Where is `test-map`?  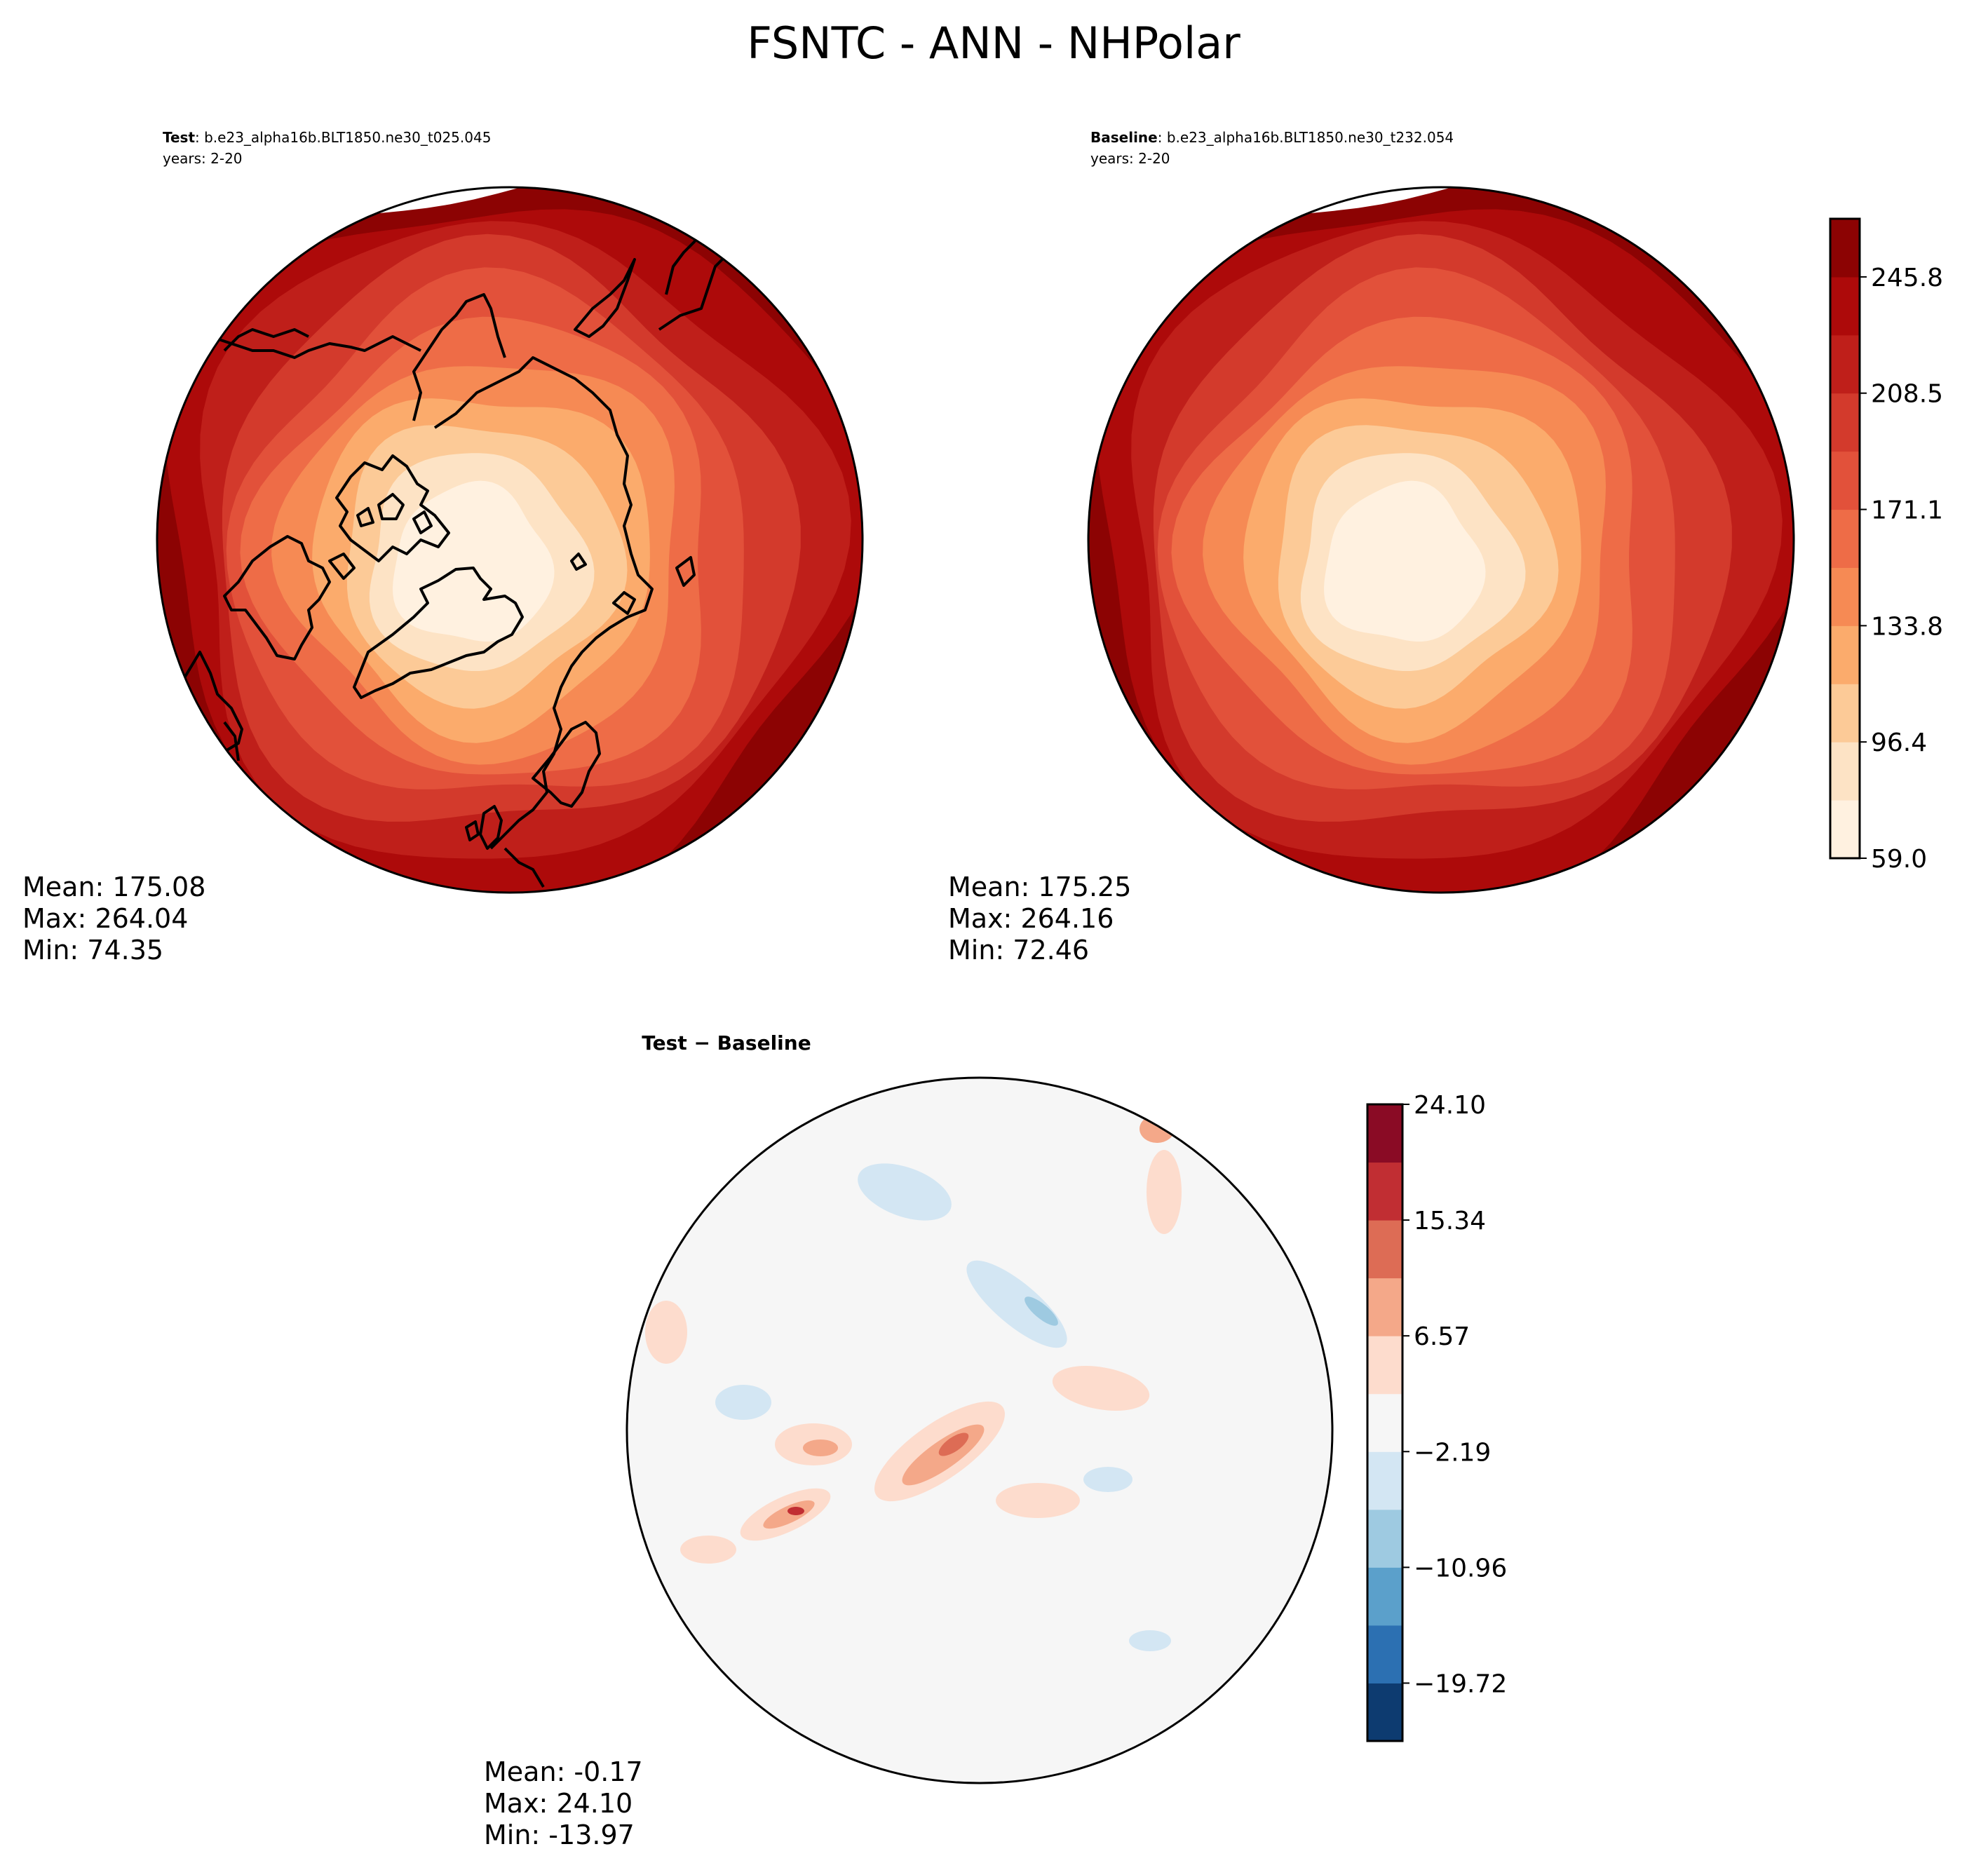
test-map is located at coordinates (510, 540).